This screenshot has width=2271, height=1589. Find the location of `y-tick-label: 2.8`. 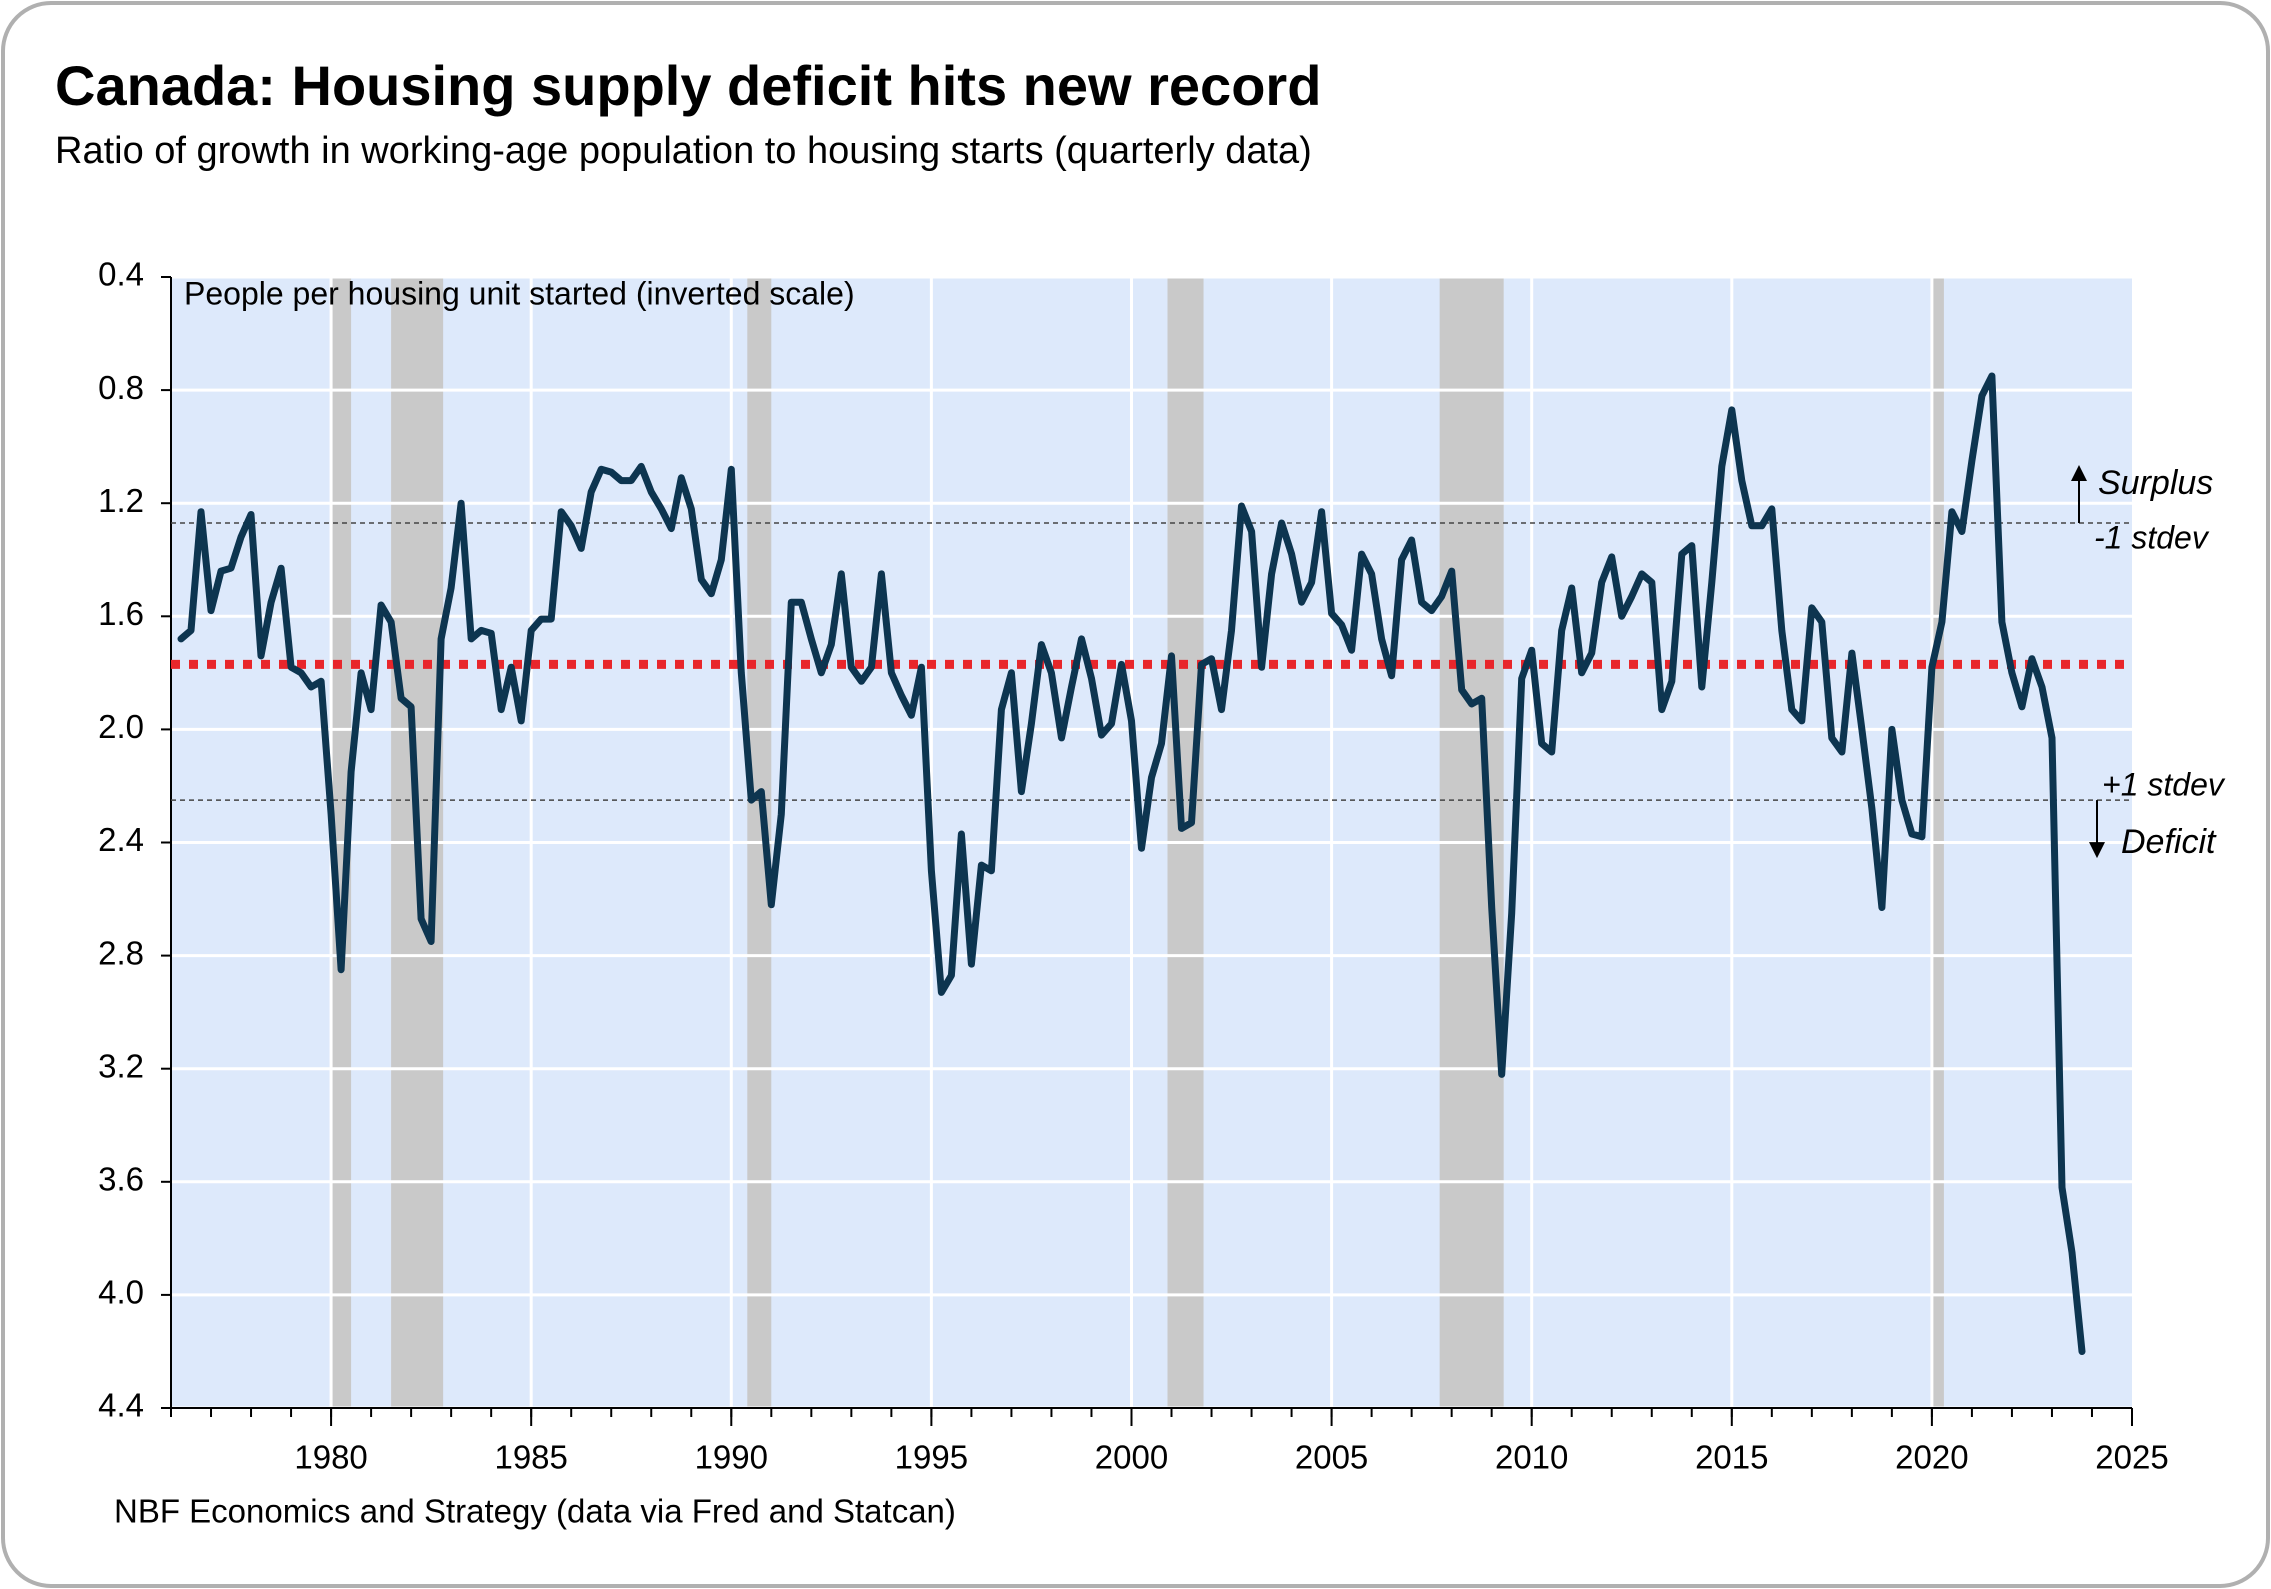

y-tick-label: 2.8 is located at coordinates (121, 952).